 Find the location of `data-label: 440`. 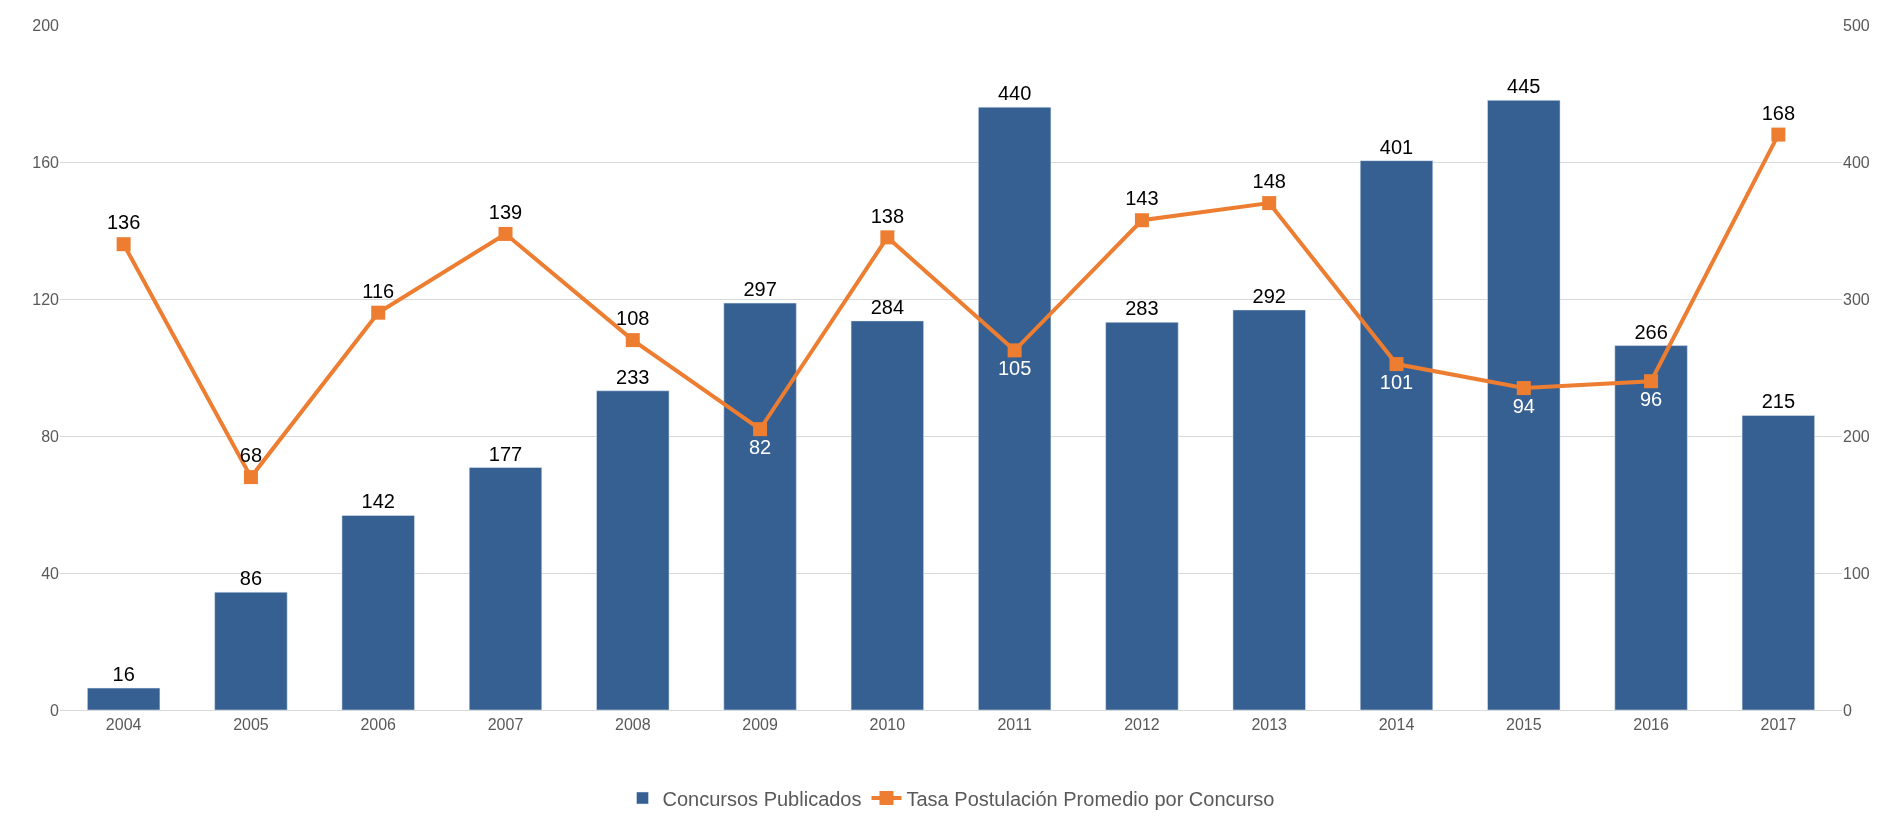

data-label: 440 is located at coordinates (1014, 93).